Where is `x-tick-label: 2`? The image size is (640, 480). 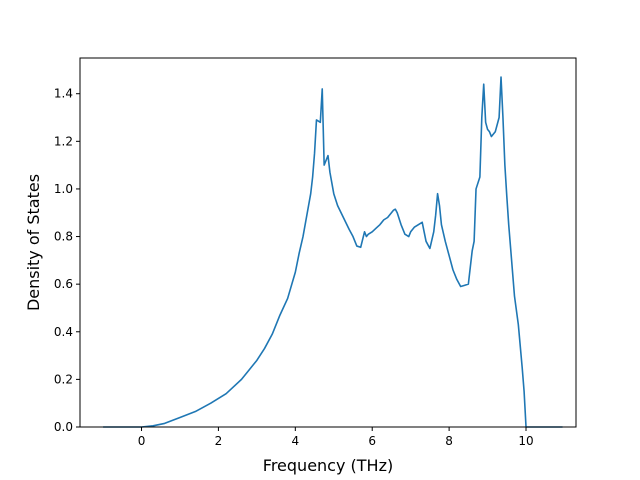 x-tick-label: 2 is located at coordinates (219, 441).